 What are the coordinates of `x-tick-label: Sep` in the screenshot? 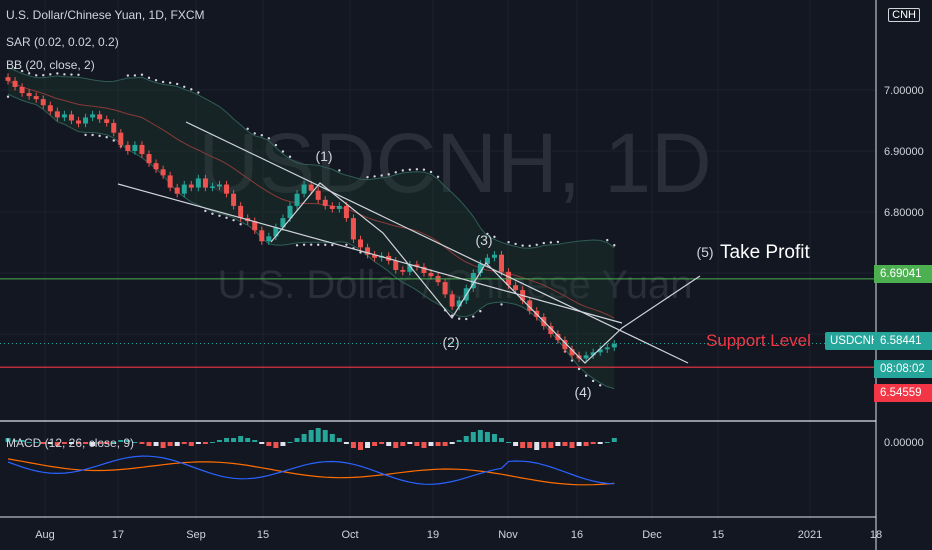 It's located at (196, 535).